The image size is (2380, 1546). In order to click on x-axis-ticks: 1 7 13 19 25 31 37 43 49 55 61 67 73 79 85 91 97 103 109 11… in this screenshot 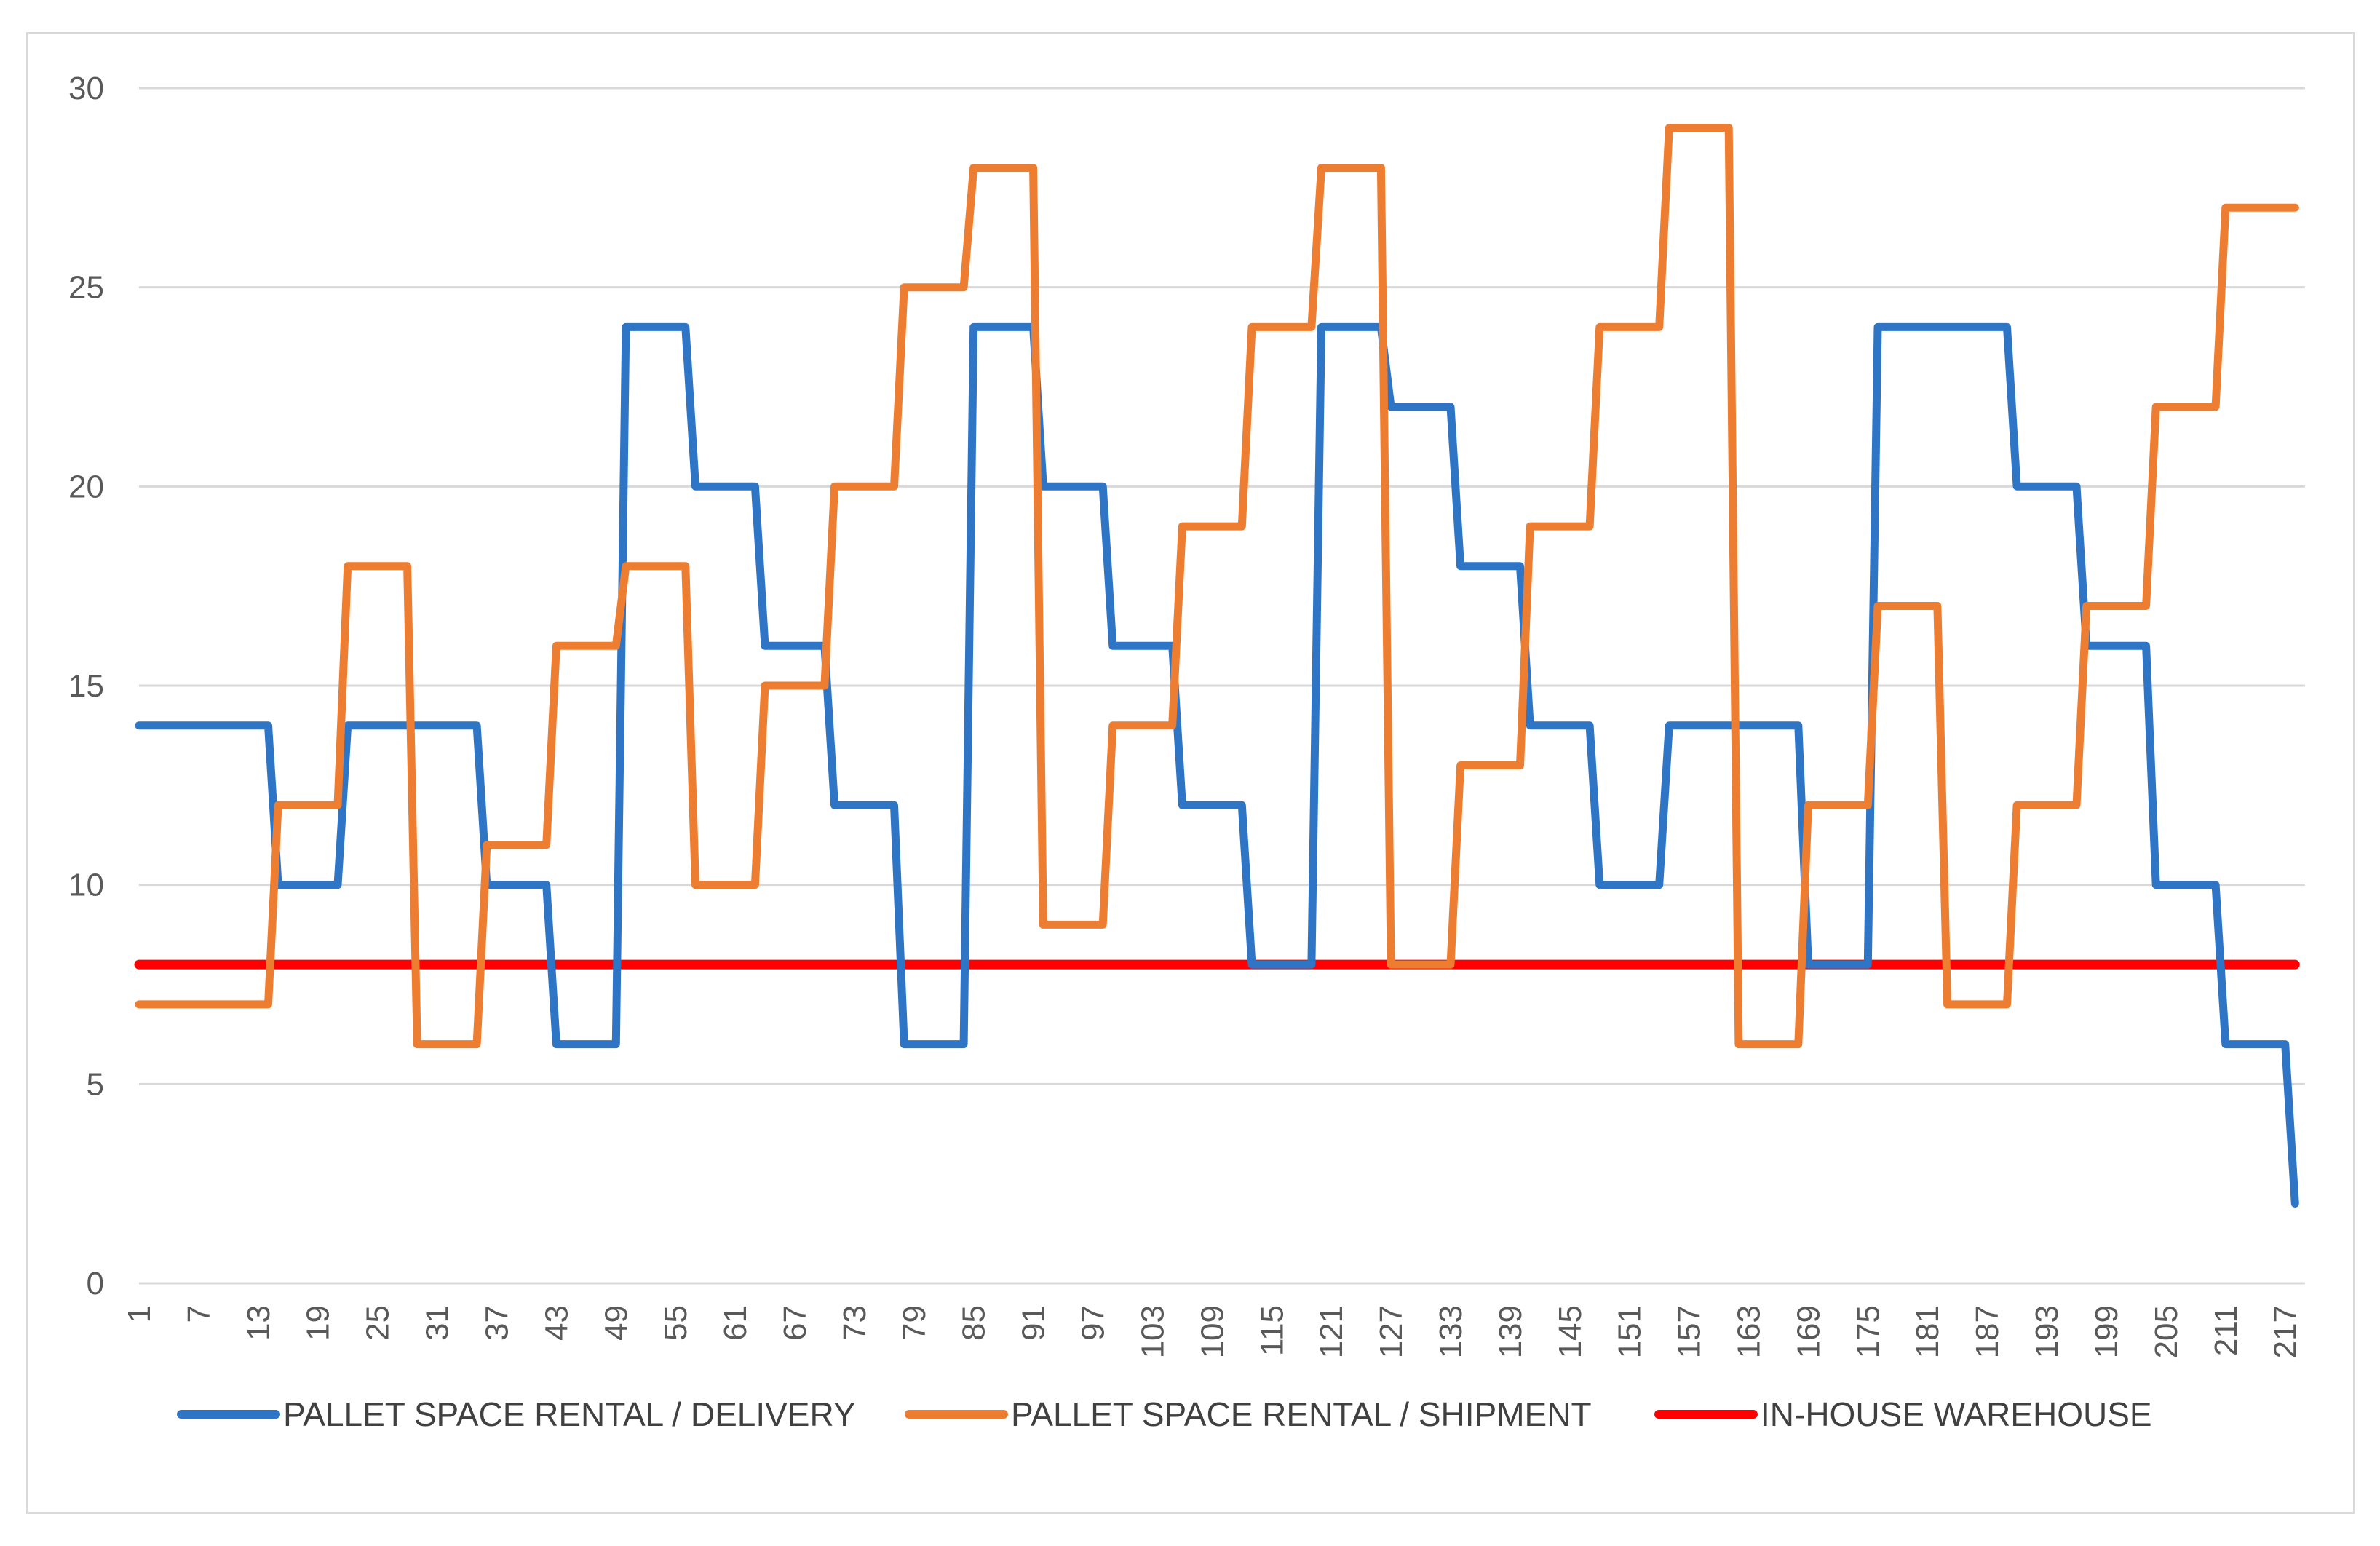, I will do `click(1213, 1332)`.